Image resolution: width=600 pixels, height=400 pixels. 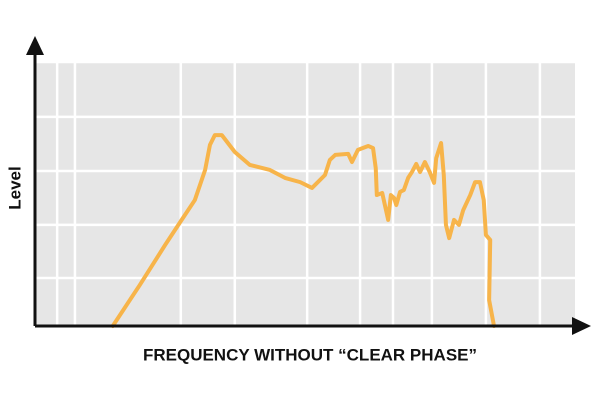 What do you see at coordinates (14, 187) in the screenshot?
I see `y-axis-label: Level` at bounding box center [14, 187].